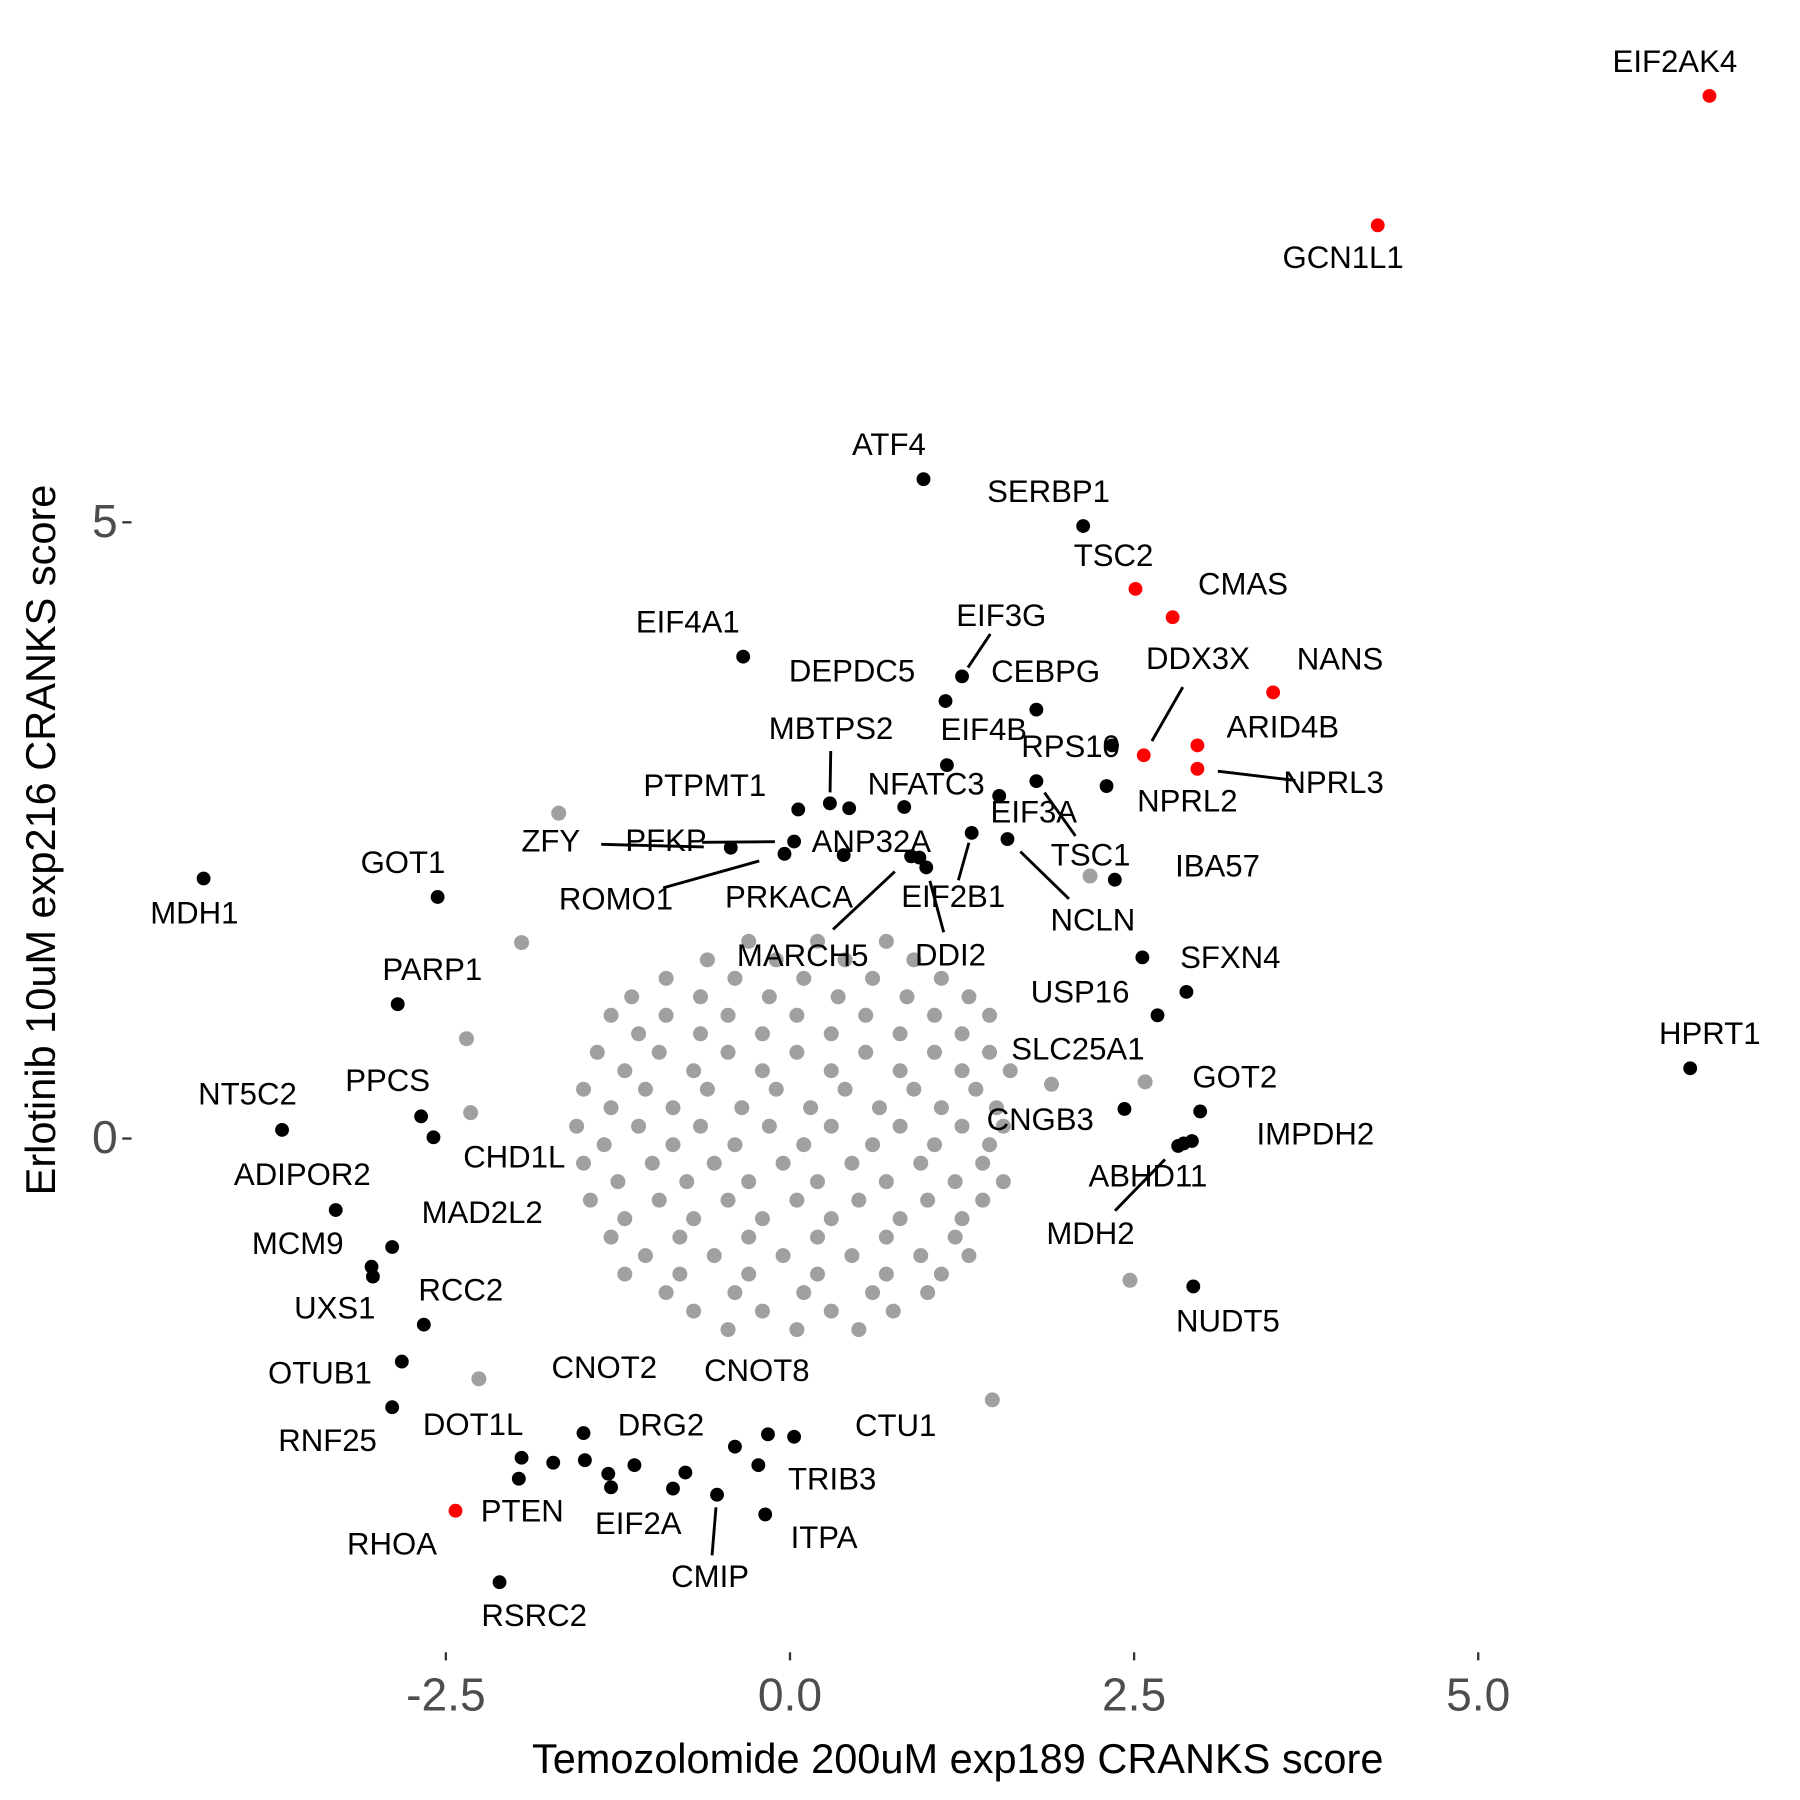 This screenshot has width=1800, height=1800. What do you see at coordinates (1045, 671) in the screenshot?
I see `point-label: CEBPG` at bounding box center [1045, 671].